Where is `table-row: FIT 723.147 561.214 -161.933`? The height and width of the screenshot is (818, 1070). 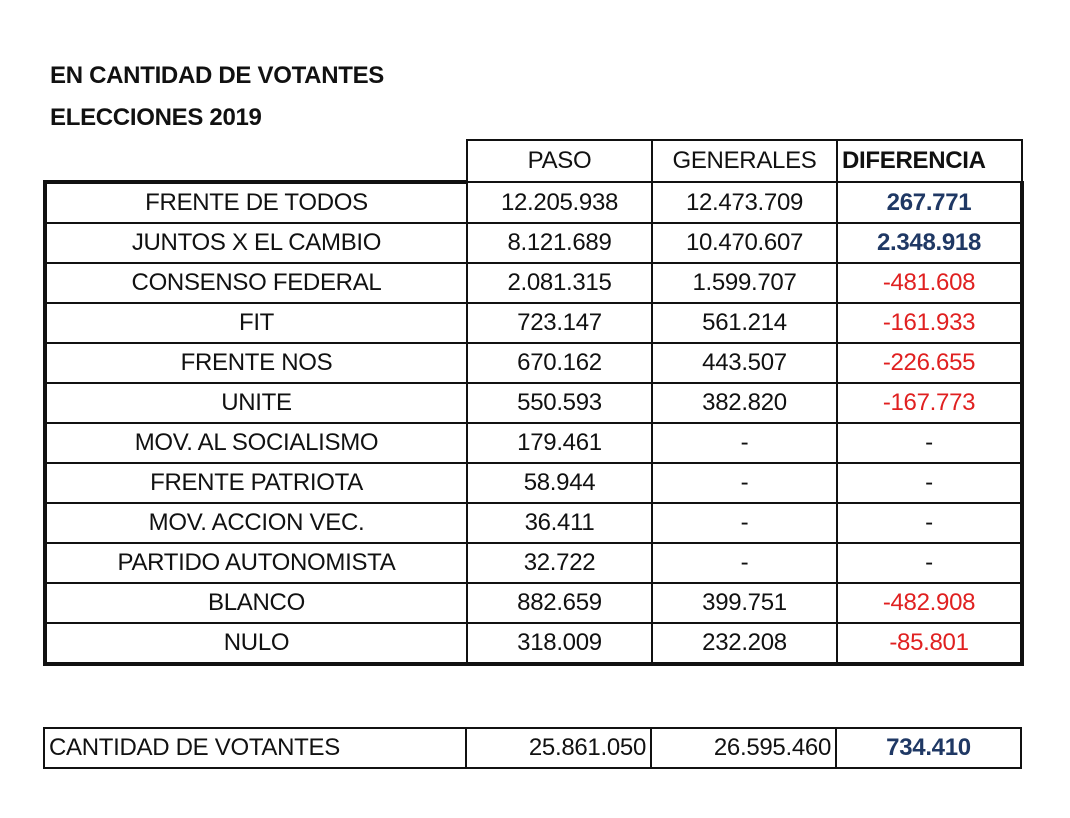 table-row: FIT 723.147 561.214 -161.933 is located at coordinates (533, 323).